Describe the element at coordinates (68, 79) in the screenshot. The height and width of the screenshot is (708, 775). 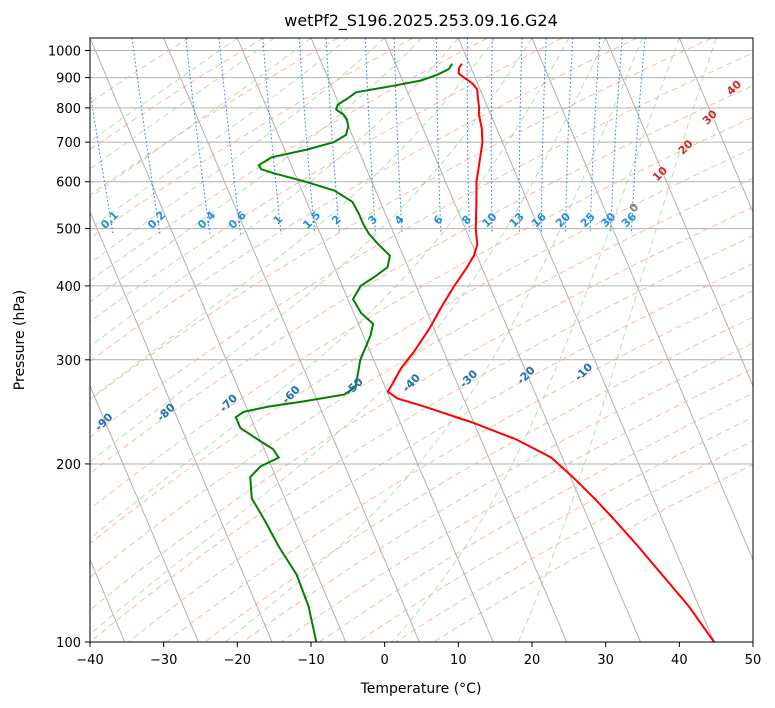
I see `y-tick-label: 900` at that location.